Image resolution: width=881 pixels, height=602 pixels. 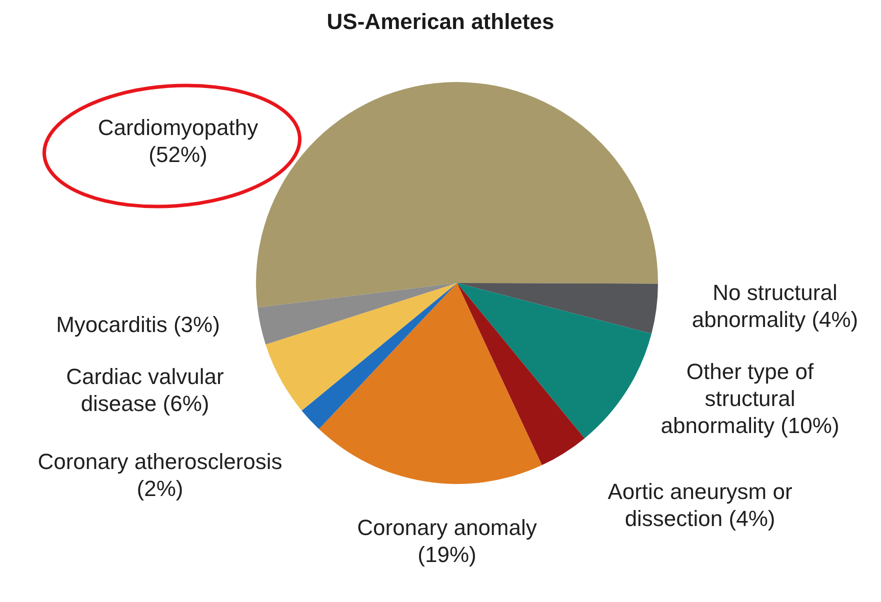 What do you see at coordinates (145, 390) in the screenshot?
I see `slice-label: Cardiac valvular disease (6%)` at bounding box center [145, 390].